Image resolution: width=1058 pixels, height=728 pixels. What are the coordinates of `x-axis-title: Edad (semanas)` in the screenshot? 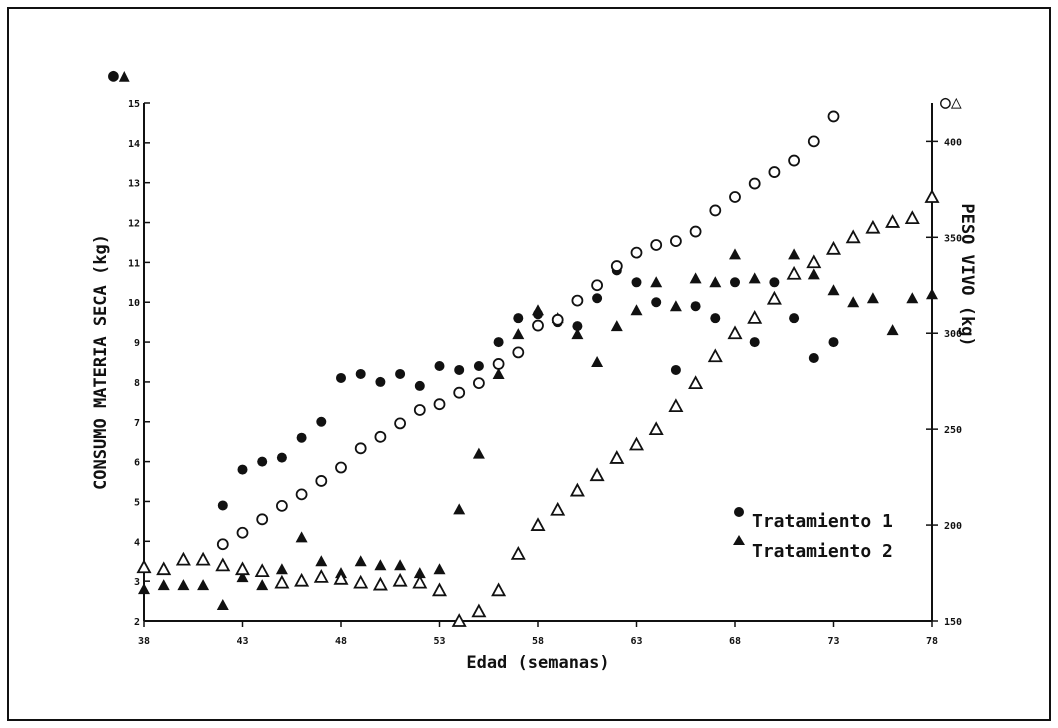 It's located at (537, 663).